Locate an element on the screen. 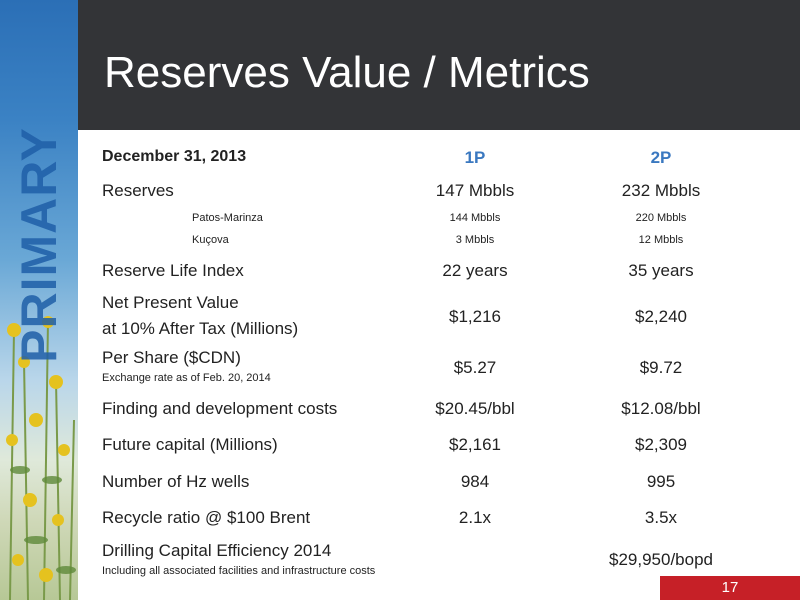  row-label: Reserves is located at coordinates (138, 190).